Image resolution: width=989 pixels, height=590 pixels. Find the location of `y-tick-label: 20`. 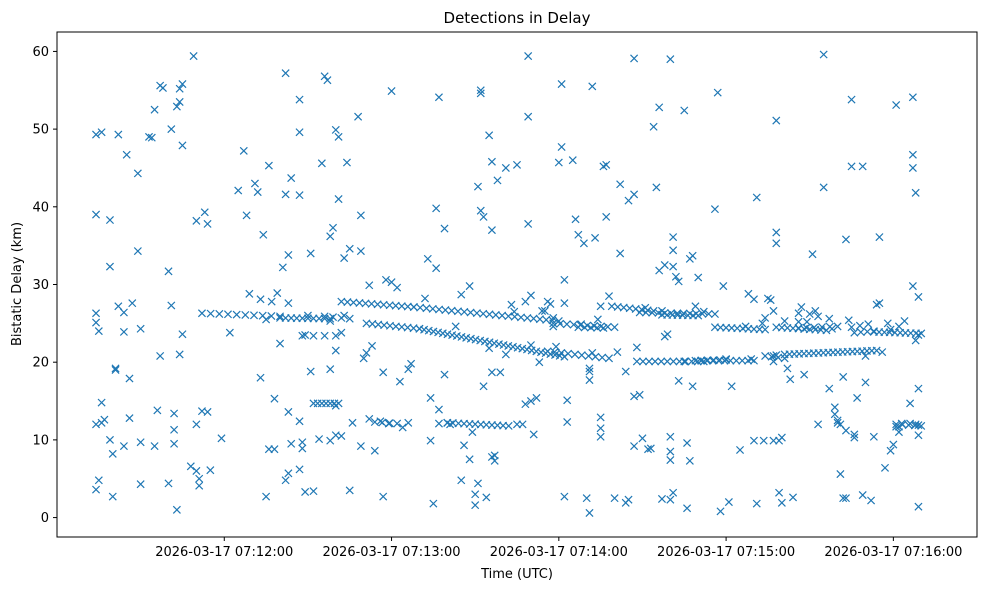

y-tick-label: 20 is located at coordinates (40, 363).